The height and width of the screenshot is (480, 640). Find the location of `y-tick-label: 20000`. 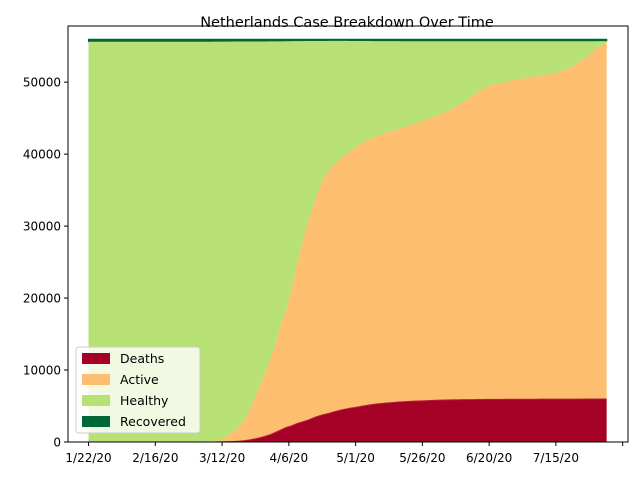

y-tick-label: 20000 is located at coordinates (42, 298).